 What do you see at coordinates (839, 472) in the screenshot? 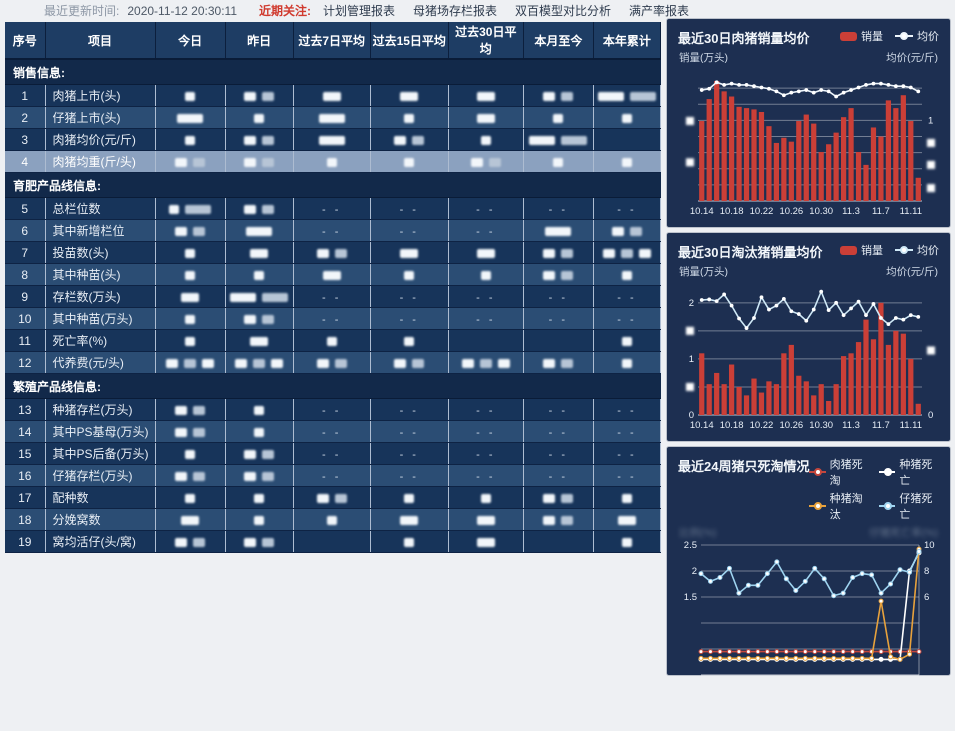
I see `legend-item-肉猪死淘: 肉猪死淘` at bounding box center [839, 472].